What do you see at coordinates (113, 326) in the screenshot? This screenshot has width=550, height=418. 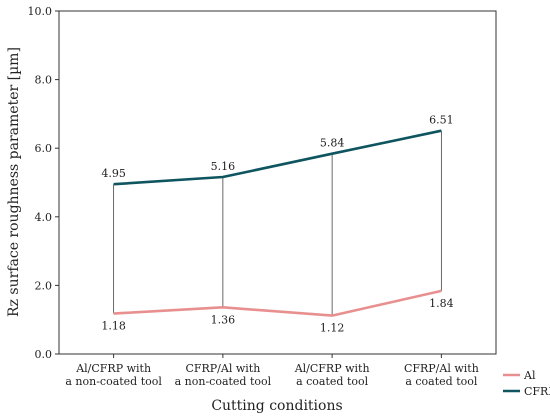 I see `data-label-al: 1.18` at bounding box center [113, 326].